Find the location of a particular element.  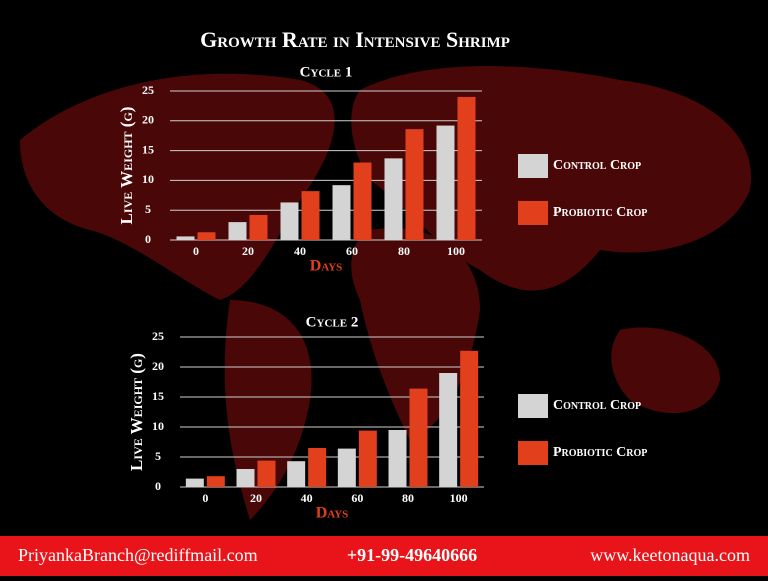

footer-email: PriyankaBranch@rediffmail.com is located at coordinates (138, 555).